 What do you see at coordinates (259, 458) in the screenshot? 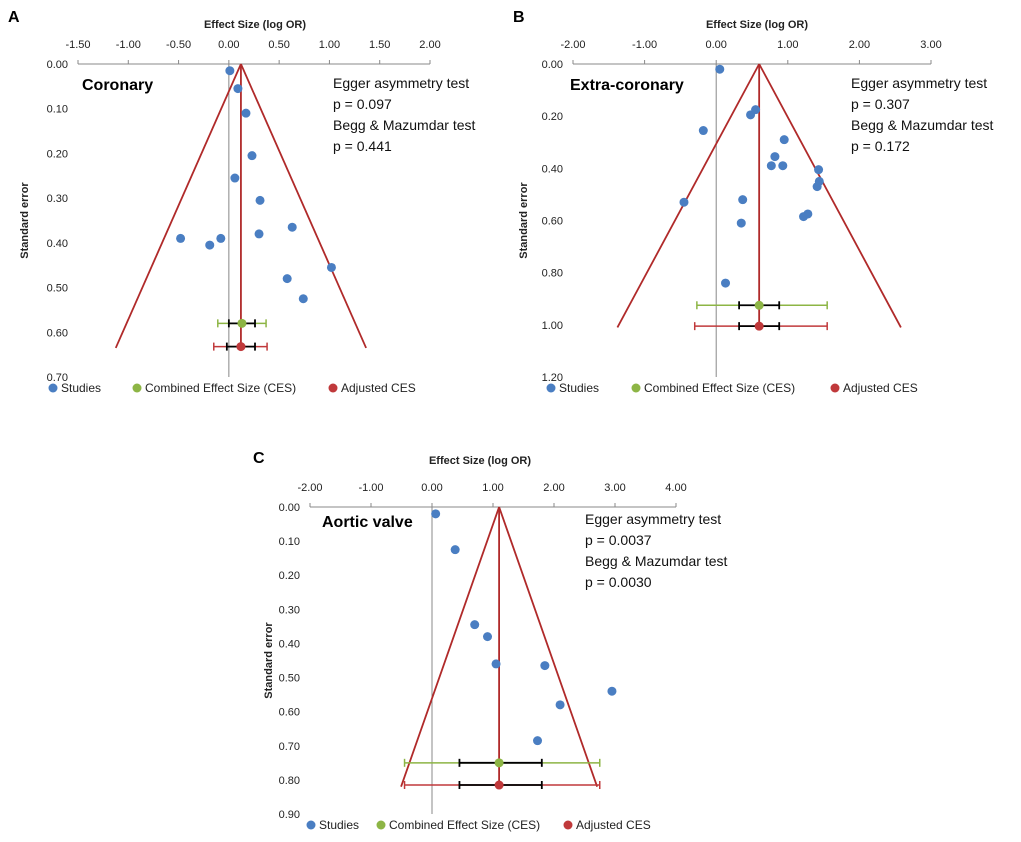
I see `panel-label: C` at bounding box center [259, 458].